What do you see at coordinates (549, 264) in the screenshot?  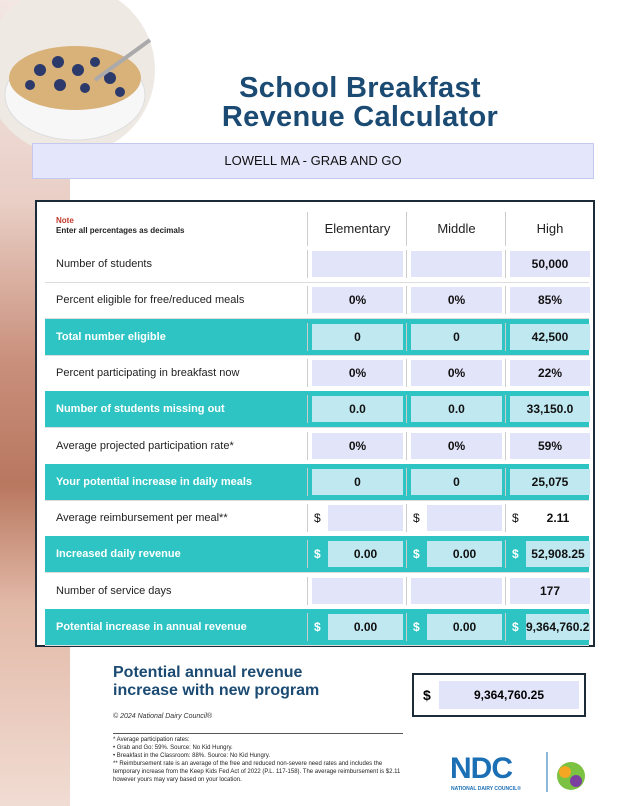 I see `cell: 50,000` at bounding box center [549, 264].